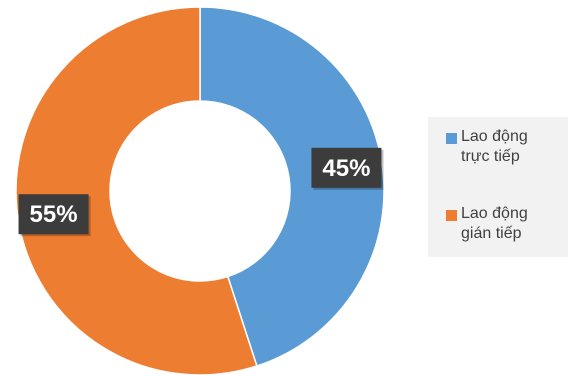  I want to click on data-label-text: 45%, so click(346, 168).